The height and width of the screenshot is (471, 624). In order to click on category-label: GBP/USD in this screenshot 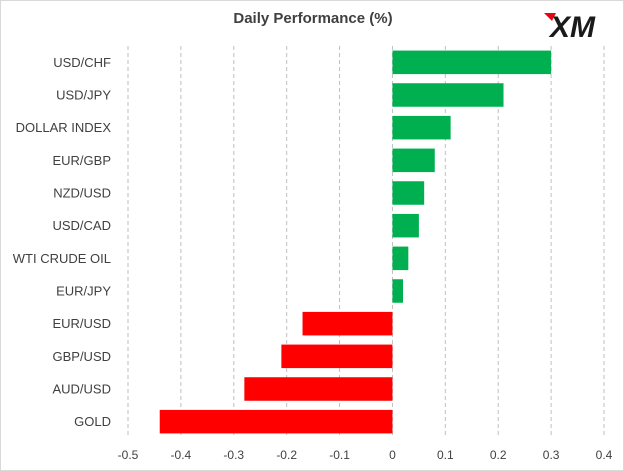, I will do `click(81, 356)`.